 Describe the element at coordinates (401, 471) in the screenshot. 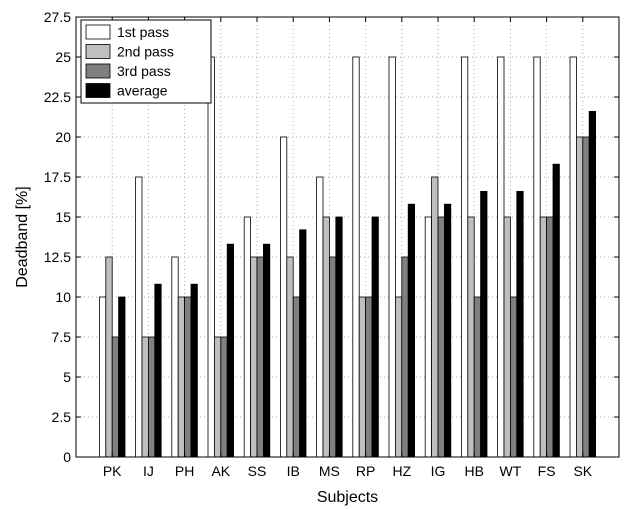

I see `x-tick-label-hz: HZ` at that location.